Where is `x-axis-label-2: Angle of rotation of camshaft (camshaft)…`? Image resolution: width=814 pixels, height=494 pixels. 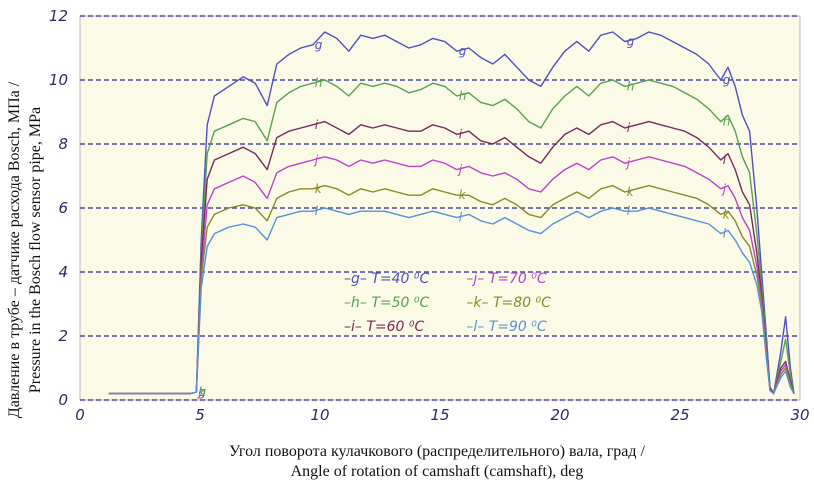
x-axis-label-2: Angle of rotation of camshaft (camshaft)… is located at coordinates (437, 471).